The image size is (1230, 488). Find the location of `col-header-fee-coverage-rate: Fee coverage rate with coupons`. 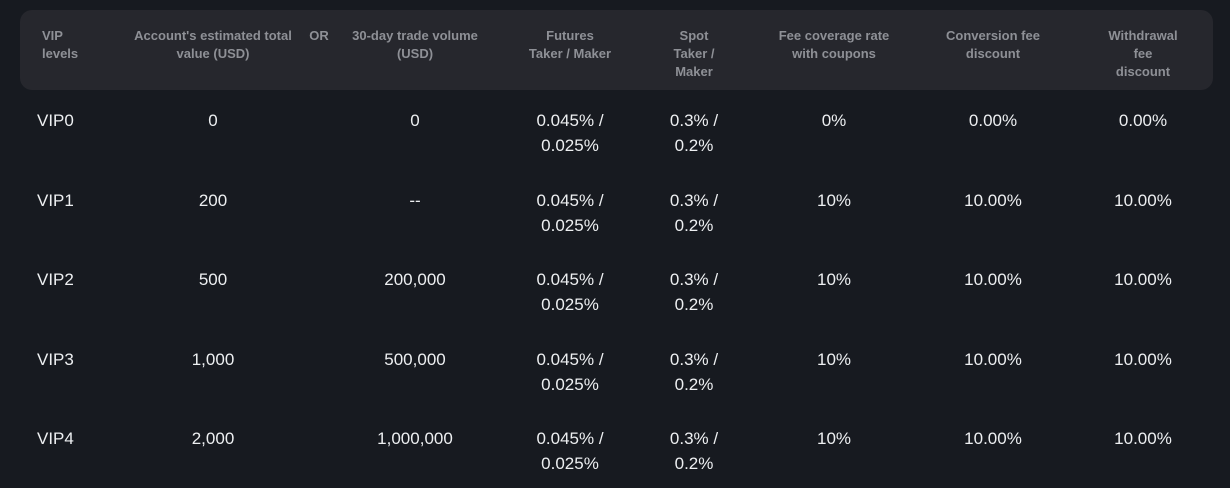

col-header-fee-coverage-rate: Fee coverage rate with coupons is located at coordinates (834, 44).